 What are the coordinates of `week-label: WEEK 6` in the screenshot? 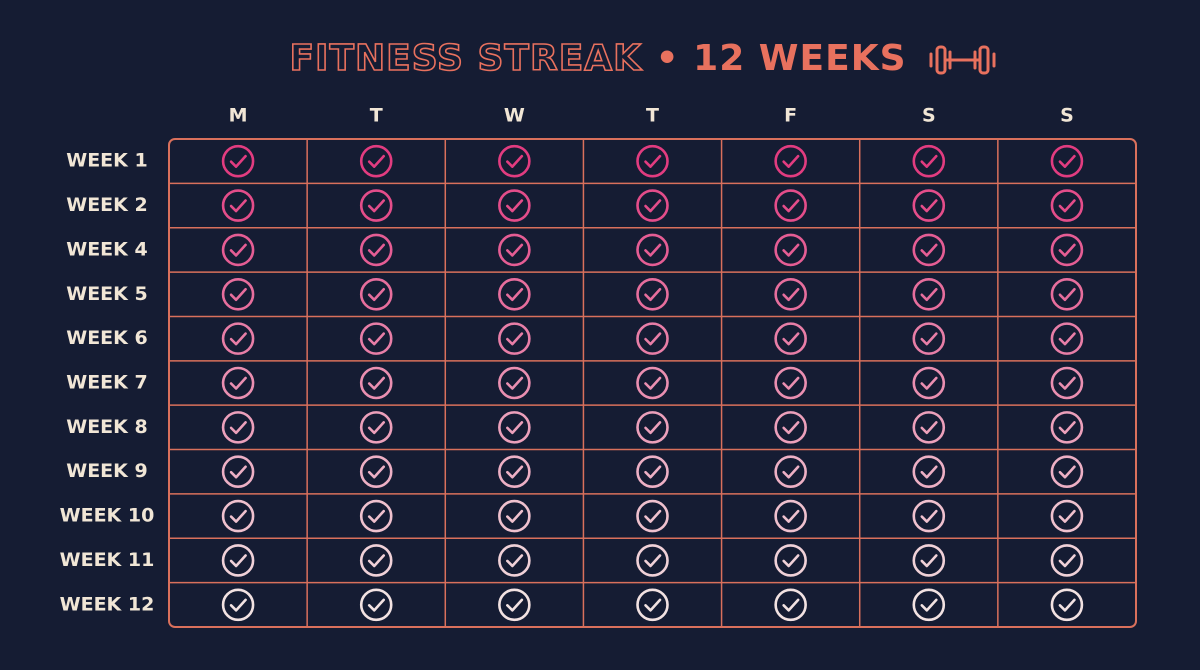 It's located at (106, 338).